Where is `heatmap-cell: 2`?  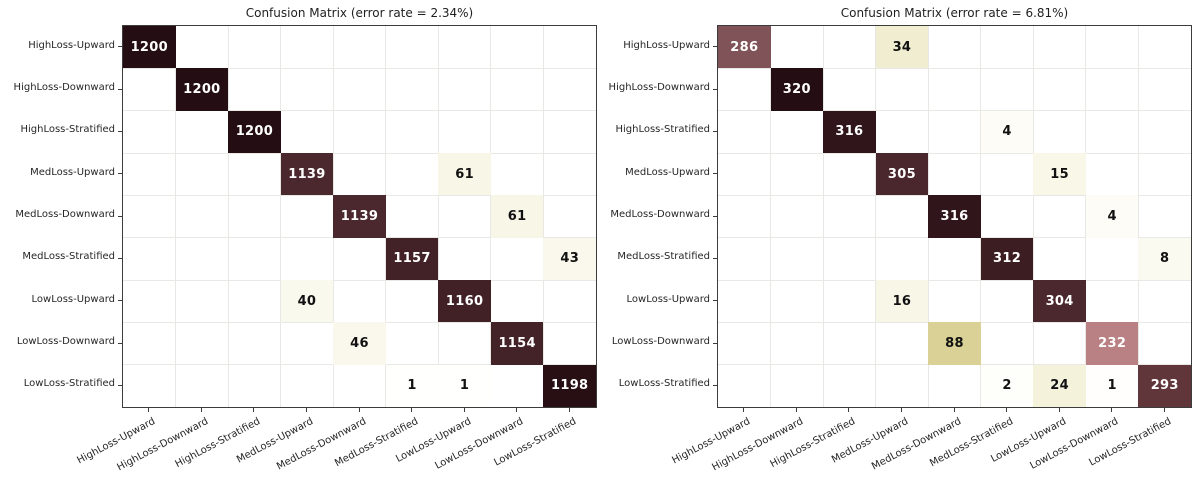 heatmap-cell: 2 is located at coordinates (1007, 385).